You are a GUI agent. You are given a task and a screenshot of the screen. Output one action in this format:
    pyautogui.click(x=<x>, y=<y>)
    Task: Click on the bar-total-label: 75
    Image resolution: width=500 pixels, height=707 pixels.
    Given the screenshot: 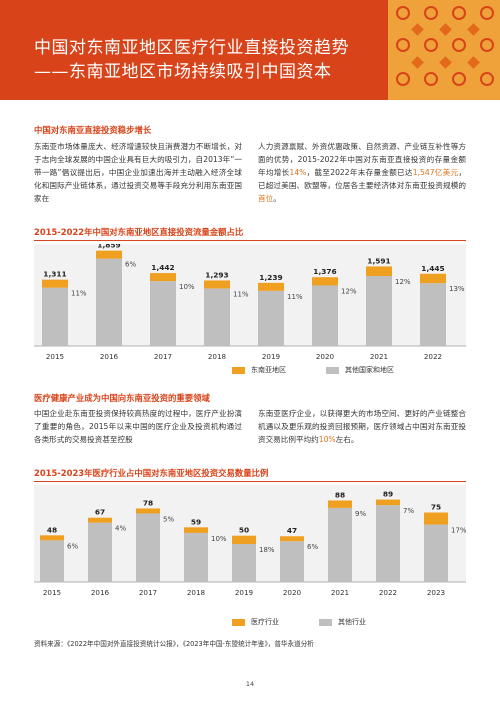 What is the action you would take?
    pyautogui.click(x=436, y=507)
    